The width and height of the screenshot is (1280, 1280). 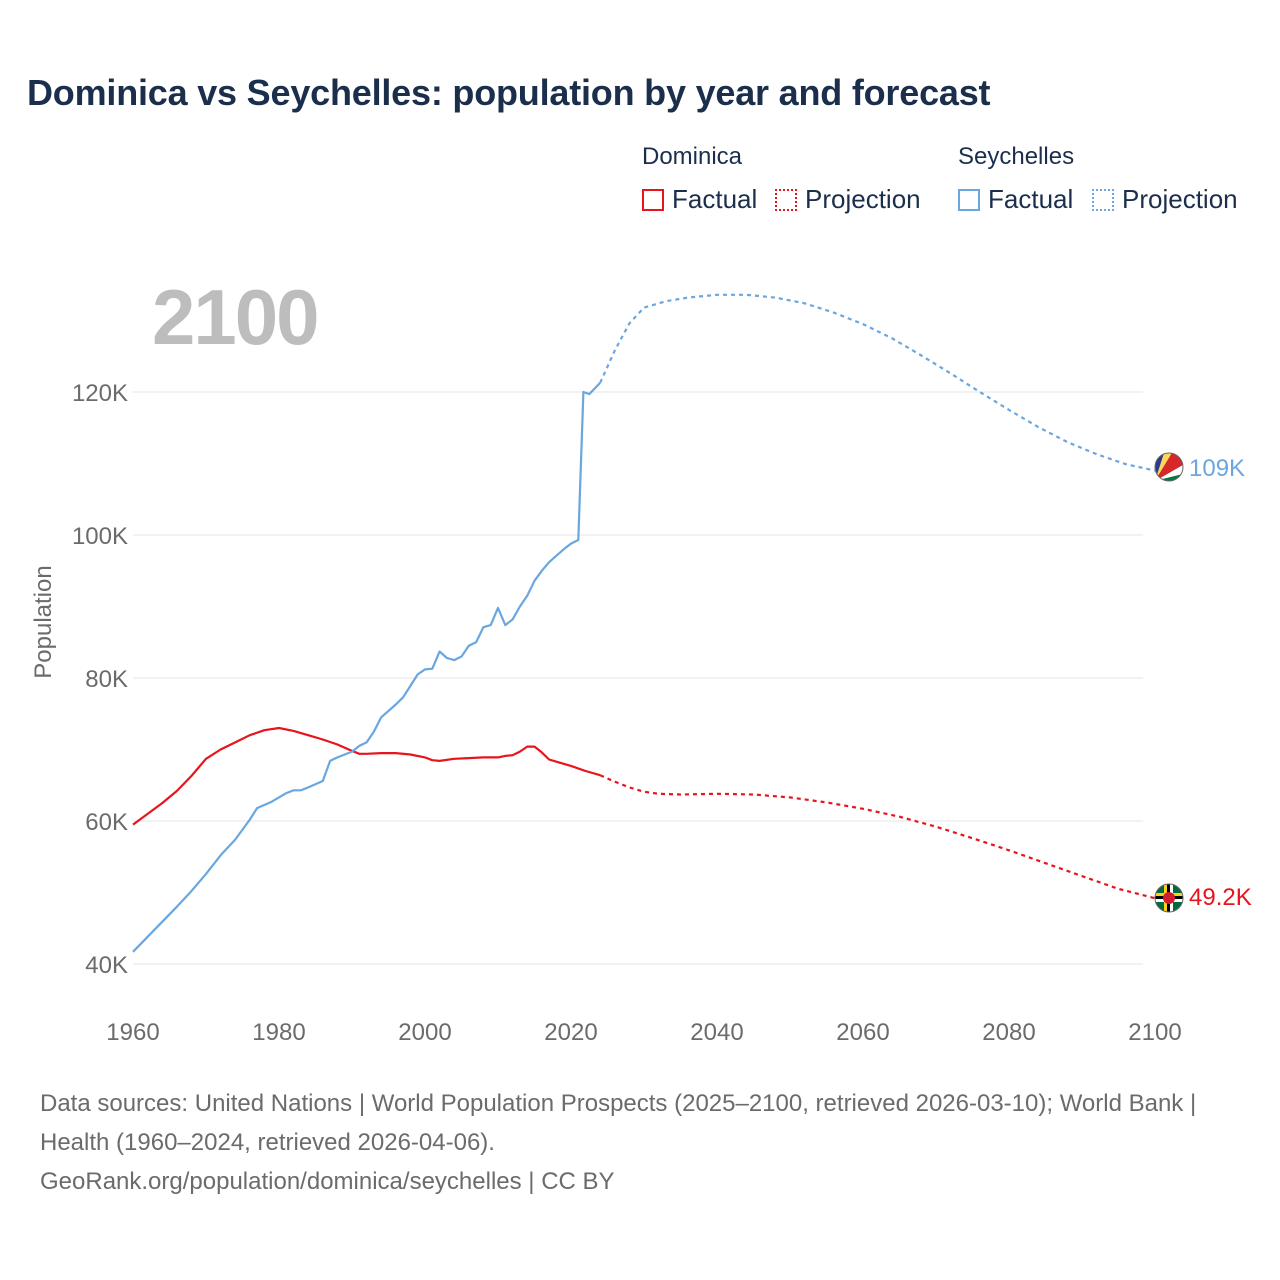 I want to click on y-tick-label: 40K, so click(x=106, y=965).